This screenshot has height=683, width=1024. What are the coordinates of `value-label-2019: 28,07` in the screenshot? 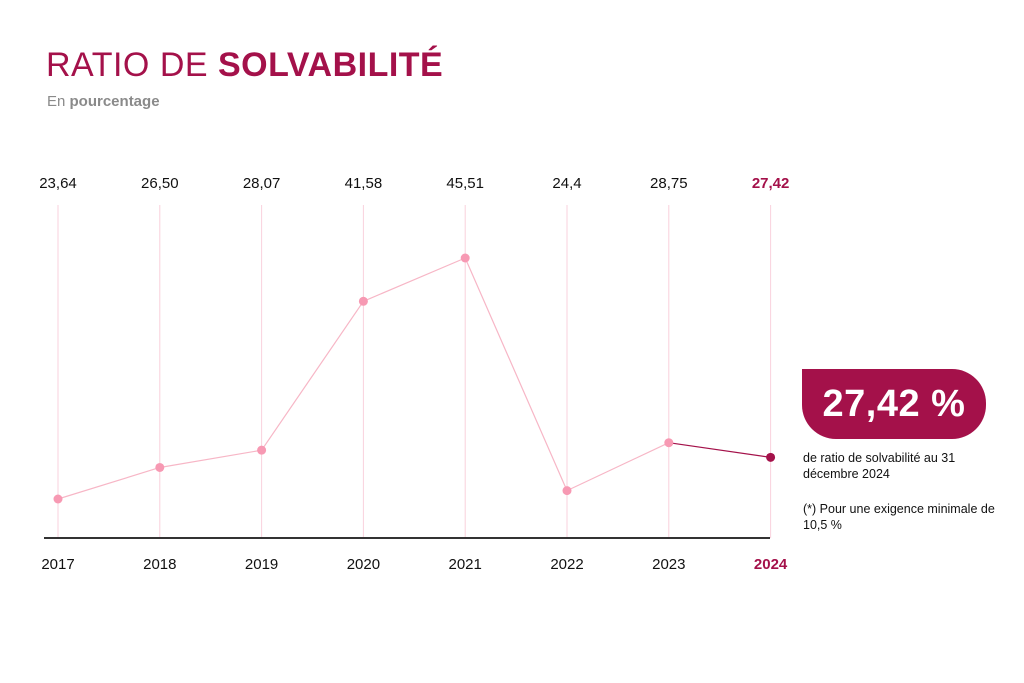 It's located at (262, 183).